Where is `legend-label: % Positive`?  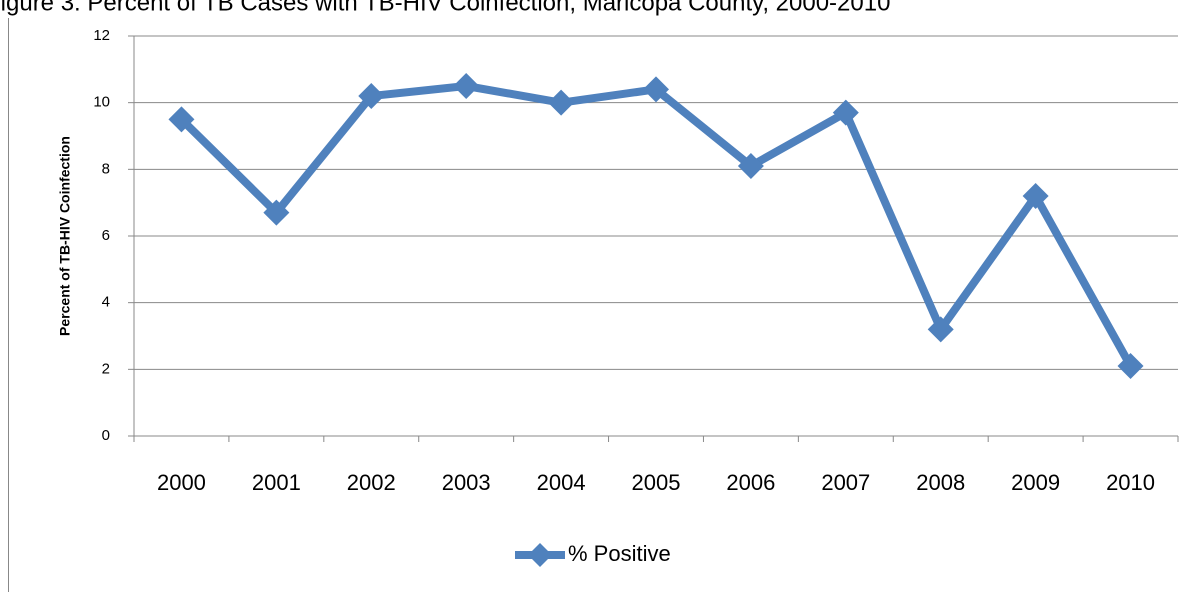 legend-label: % Positive is located at coordinates (619, 553).